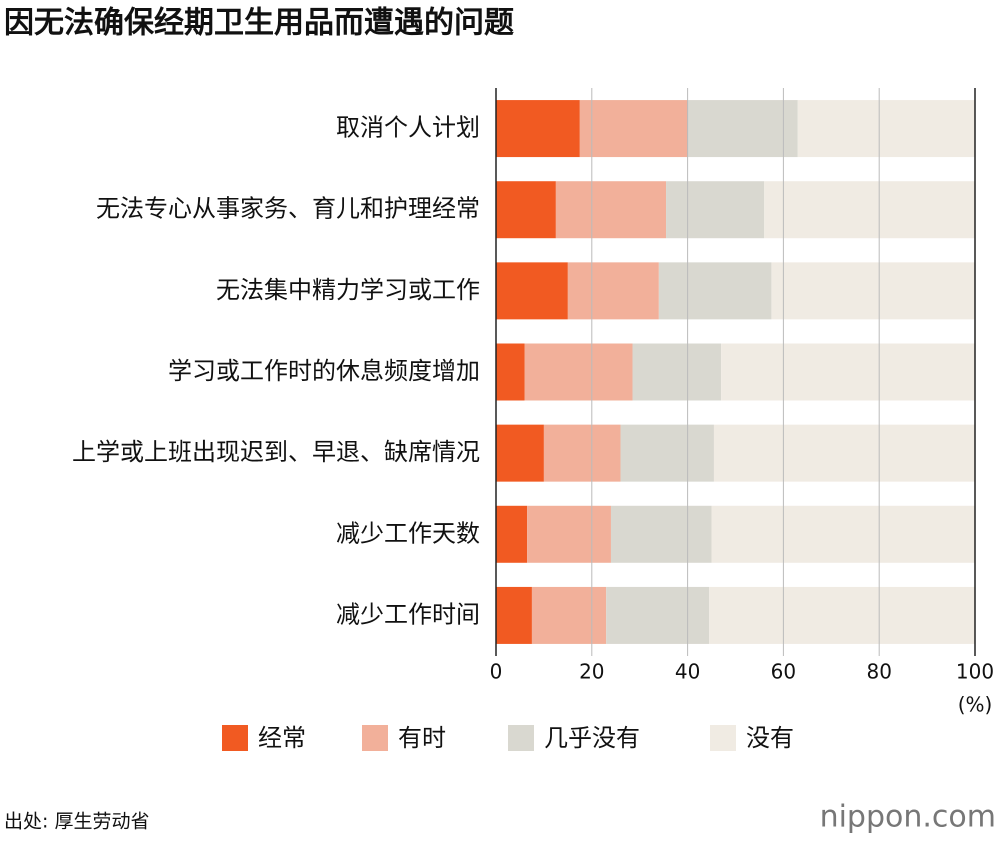  What do you see at coordinates (408, 128) in the screenshot?
I see `y-tick-label: 取消个人计划` at bounding box center [408, 128].